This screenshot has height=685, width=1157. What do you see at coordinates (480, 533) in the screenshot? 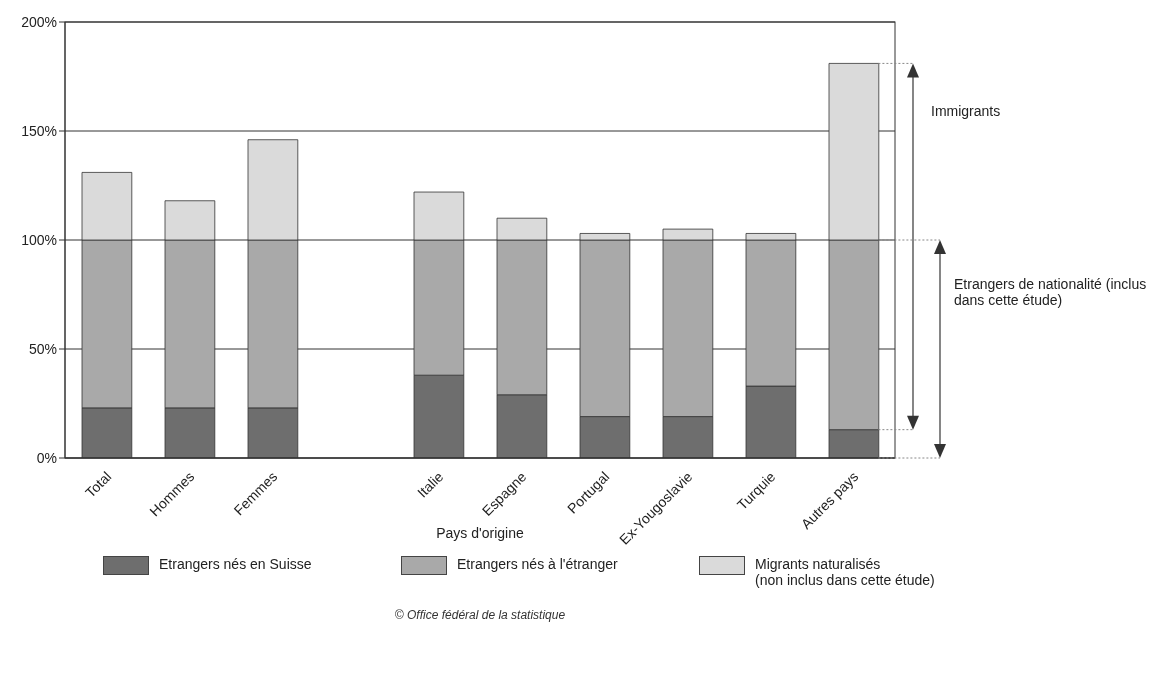
I see `x-axis-title: Pays d'origine` at bounding box center [480, 533].